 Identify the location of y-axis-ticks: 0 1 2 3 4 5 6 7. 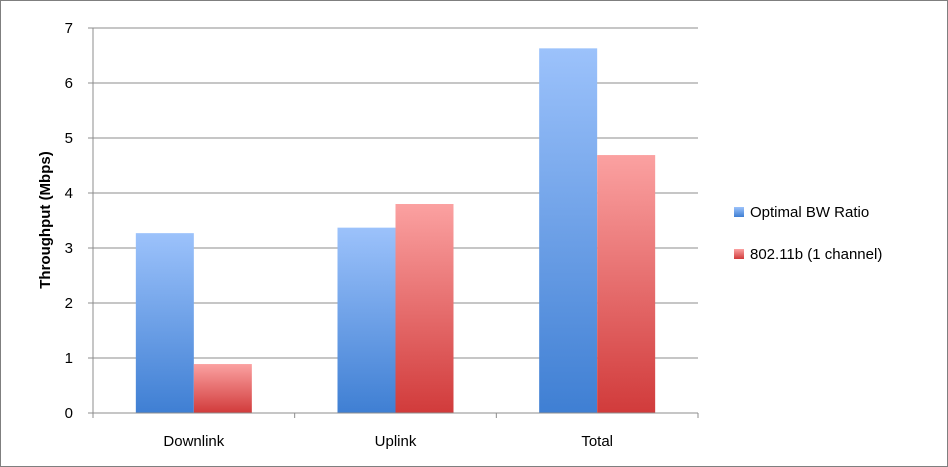
(79, 221).